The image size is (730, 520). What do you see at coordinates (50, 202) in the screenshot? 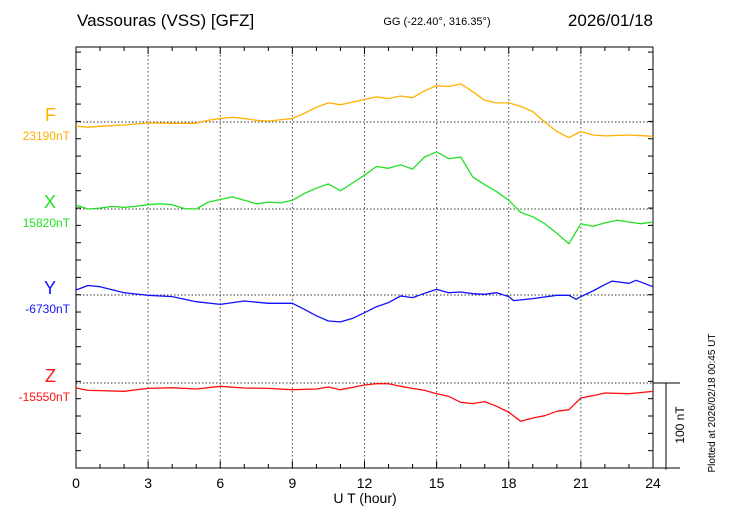
I see `series-name-x: X` at bounding box center [50, 202].